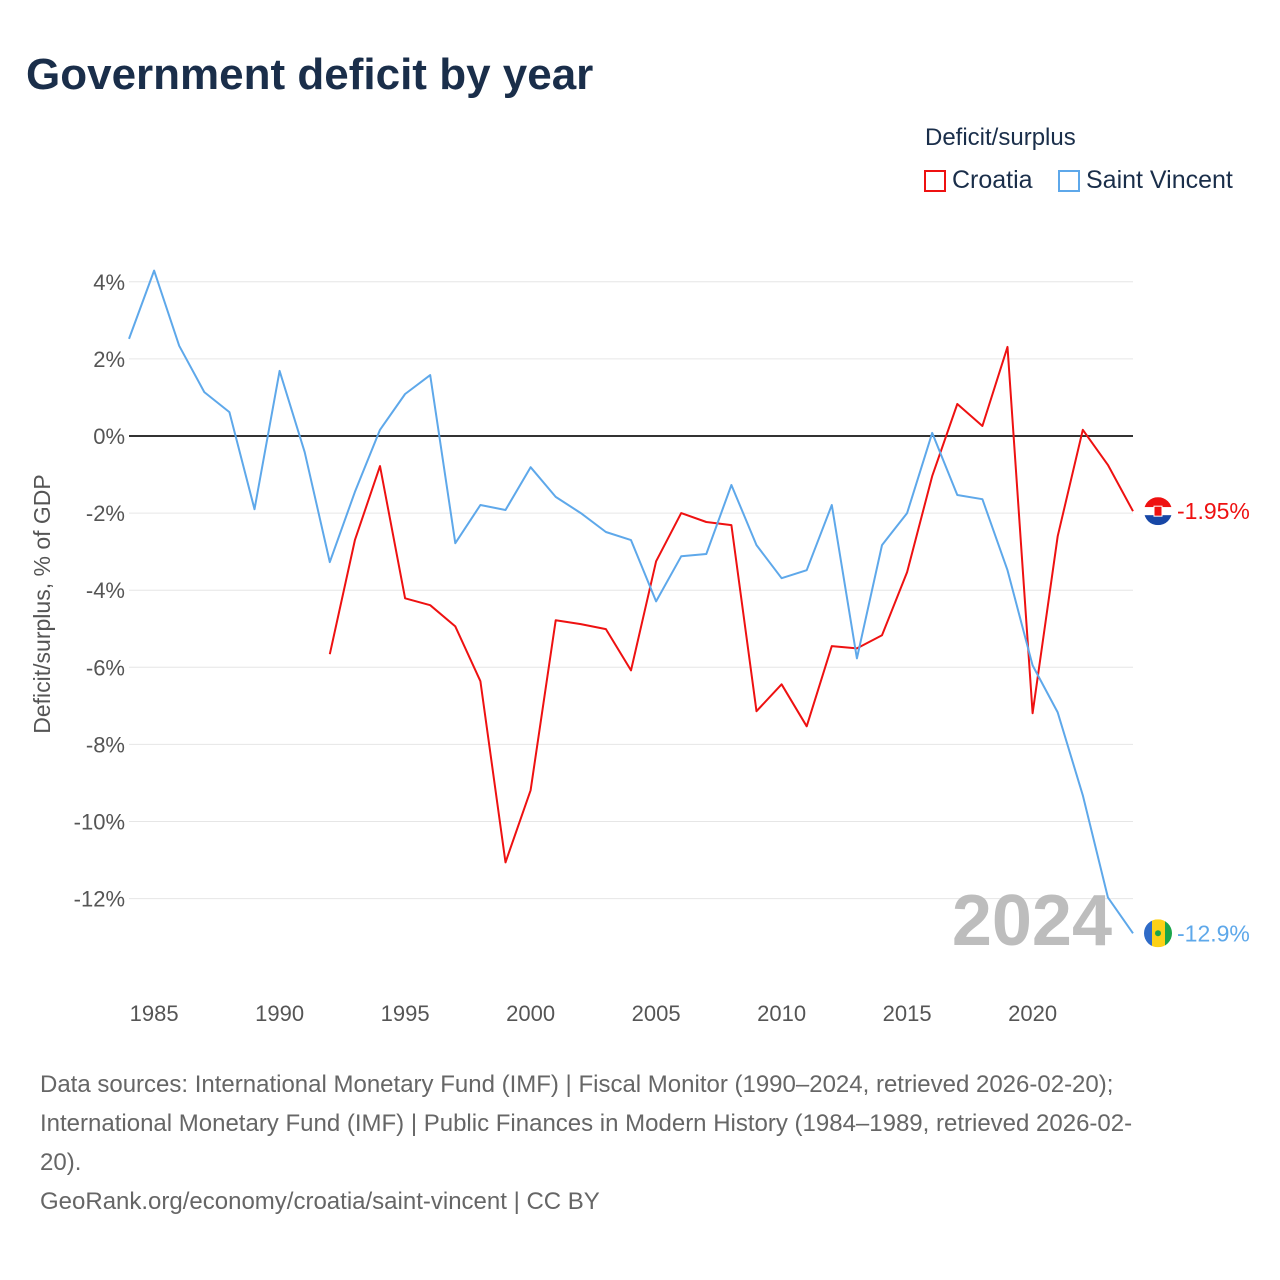  Describe the element at coordinates (1032, 921) in the screenshot. I see `year-watermark: 2024` at that location.